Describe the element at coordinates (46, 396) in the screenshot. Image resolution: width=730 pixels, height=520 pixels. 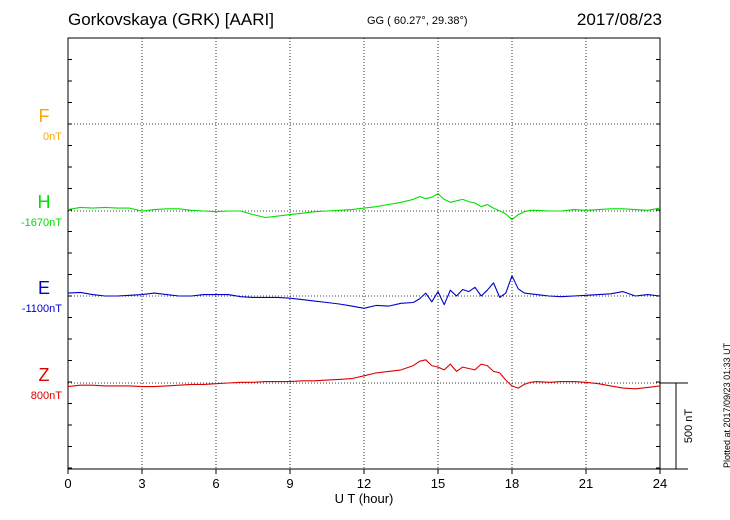
I see `series-baseline-z: 800nT` at that location.